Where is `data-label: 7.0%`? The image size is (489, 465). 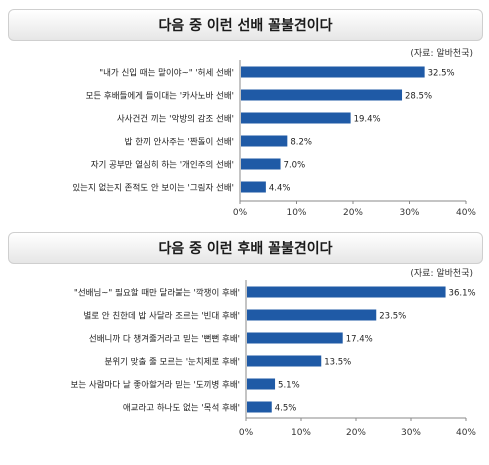
data-label: 7.0% is located at coordinates (295, 166).